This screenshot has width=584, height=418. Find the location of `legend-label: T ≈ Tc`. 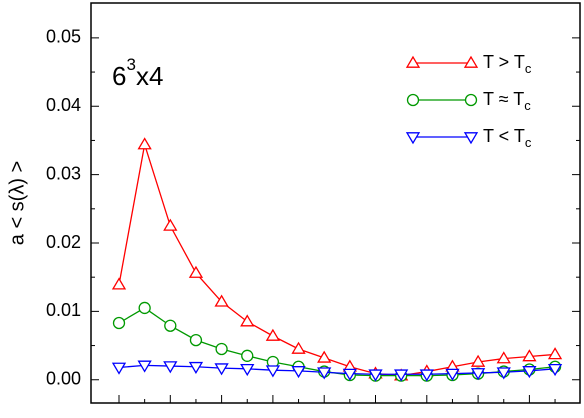

legend-label: T ≈ Tc is located at coordinates (507, 101).